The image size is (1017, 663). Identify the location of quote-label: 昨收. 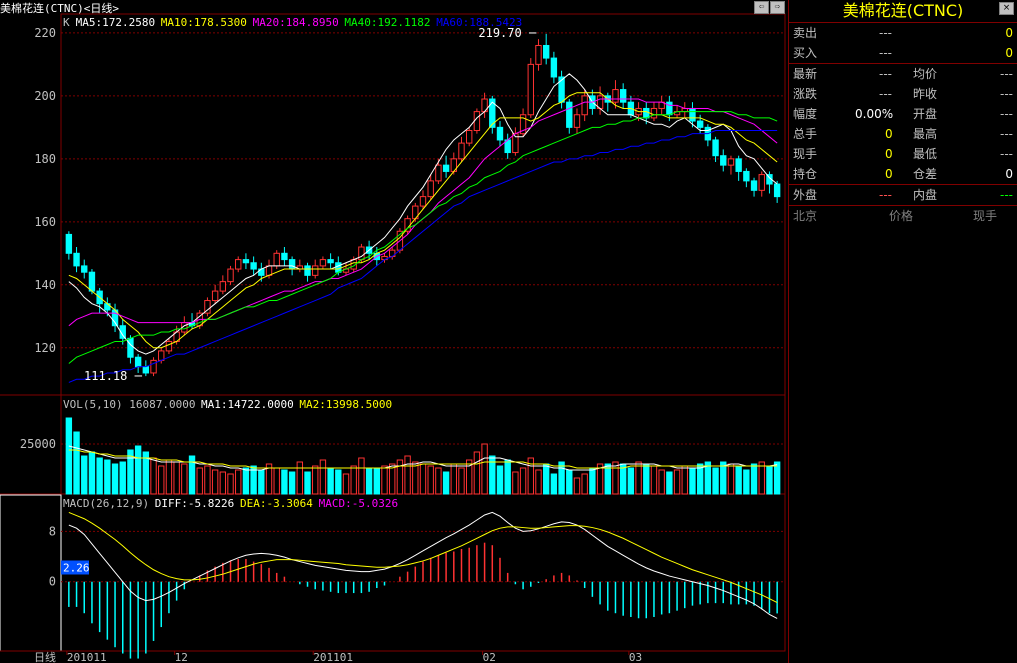
(925, 94).